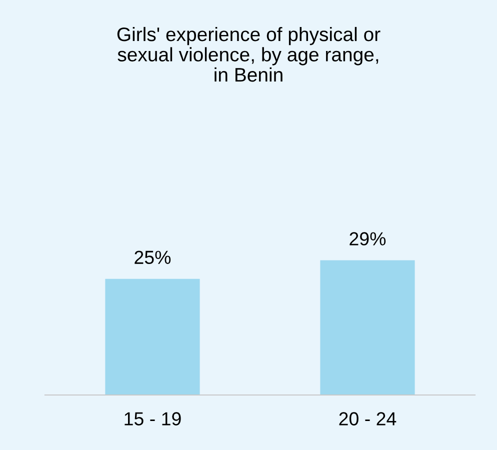  Describe the element at coordinates (152, 257) in the screenshot. I see `data-label: 25%` at that location.